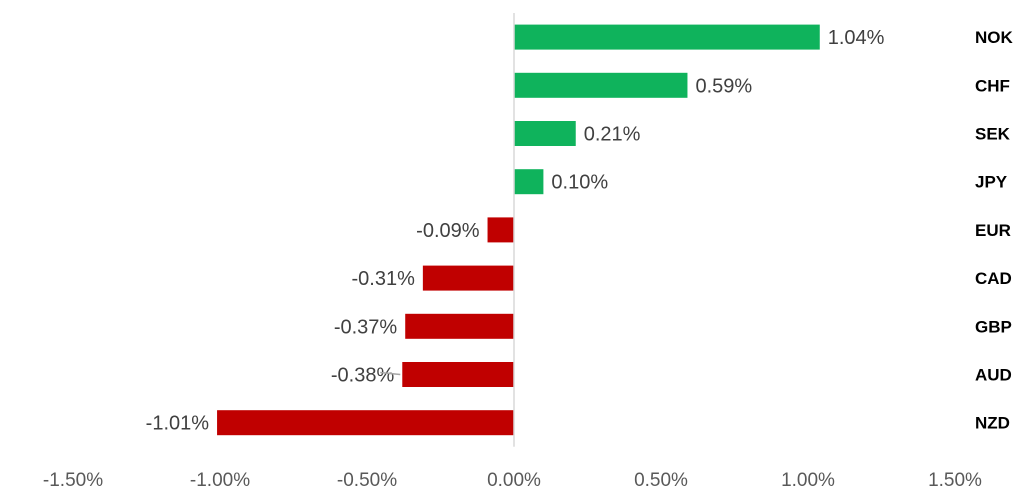 The image size is (1022, 498). I want to click on x-tick-labels-group: -1.50% -1.00% -0.50% 0.00% 0.50% 1.00% 1.50%, so click(512, 480).